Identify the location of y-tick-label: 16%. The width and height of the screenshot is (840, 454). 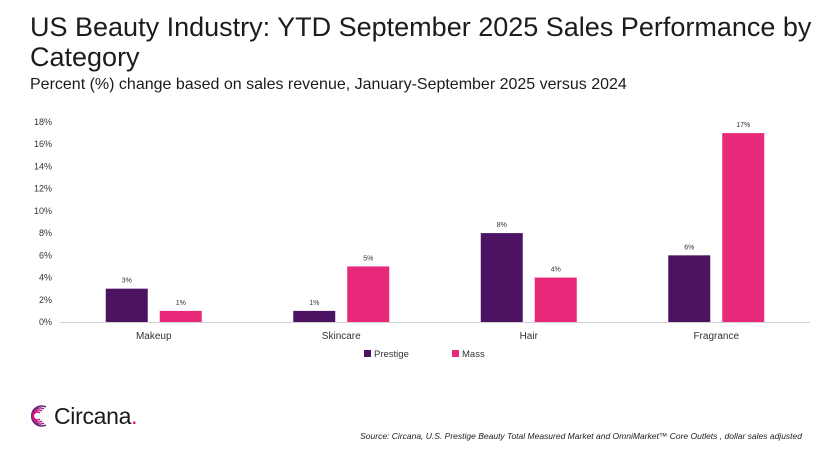
(43, 144).